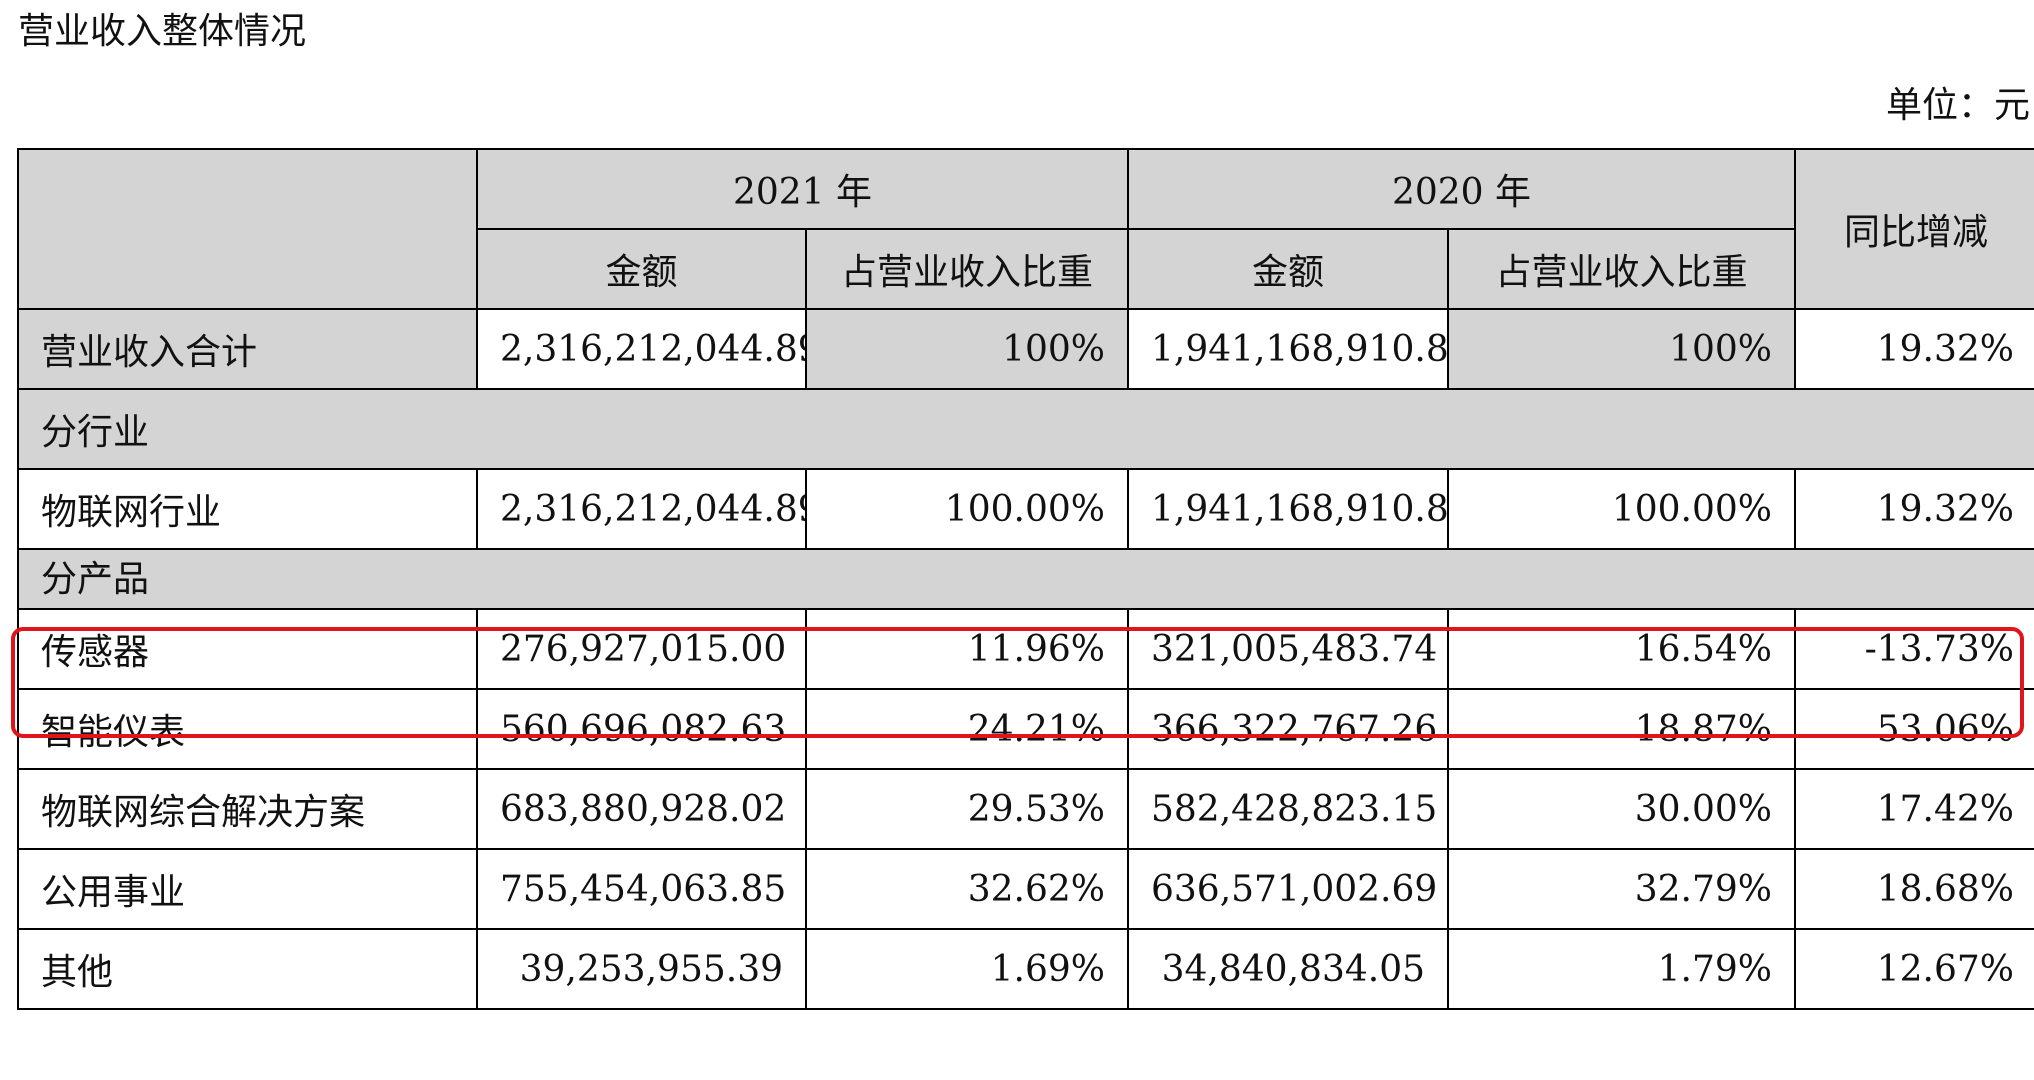 The image size is (2034, 1080). What do you see at coordinates (247, 729) in the screenshot?
I see `row-label: 智能仪表` at bounding box center [247, 729].